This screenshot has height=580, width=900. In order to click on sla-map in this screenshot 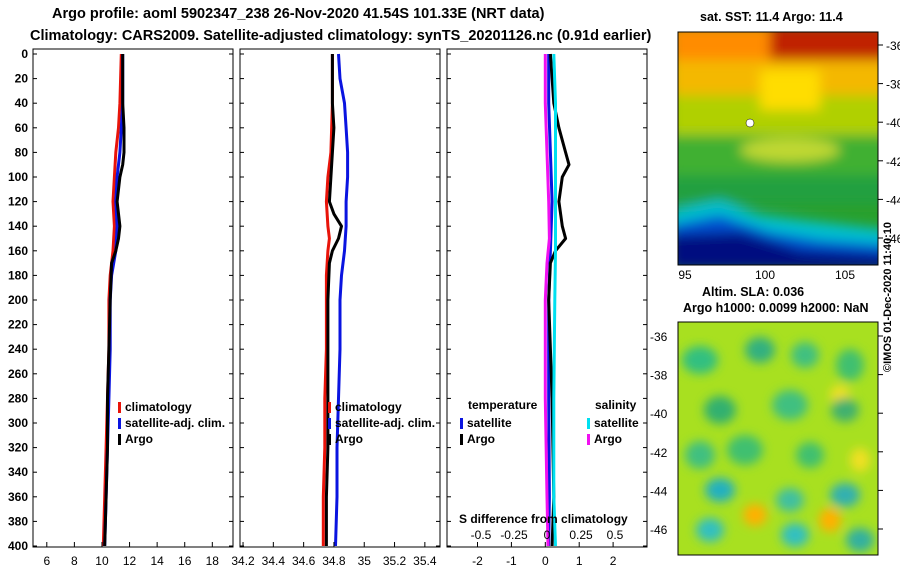, I will do `click(778, 438)`.